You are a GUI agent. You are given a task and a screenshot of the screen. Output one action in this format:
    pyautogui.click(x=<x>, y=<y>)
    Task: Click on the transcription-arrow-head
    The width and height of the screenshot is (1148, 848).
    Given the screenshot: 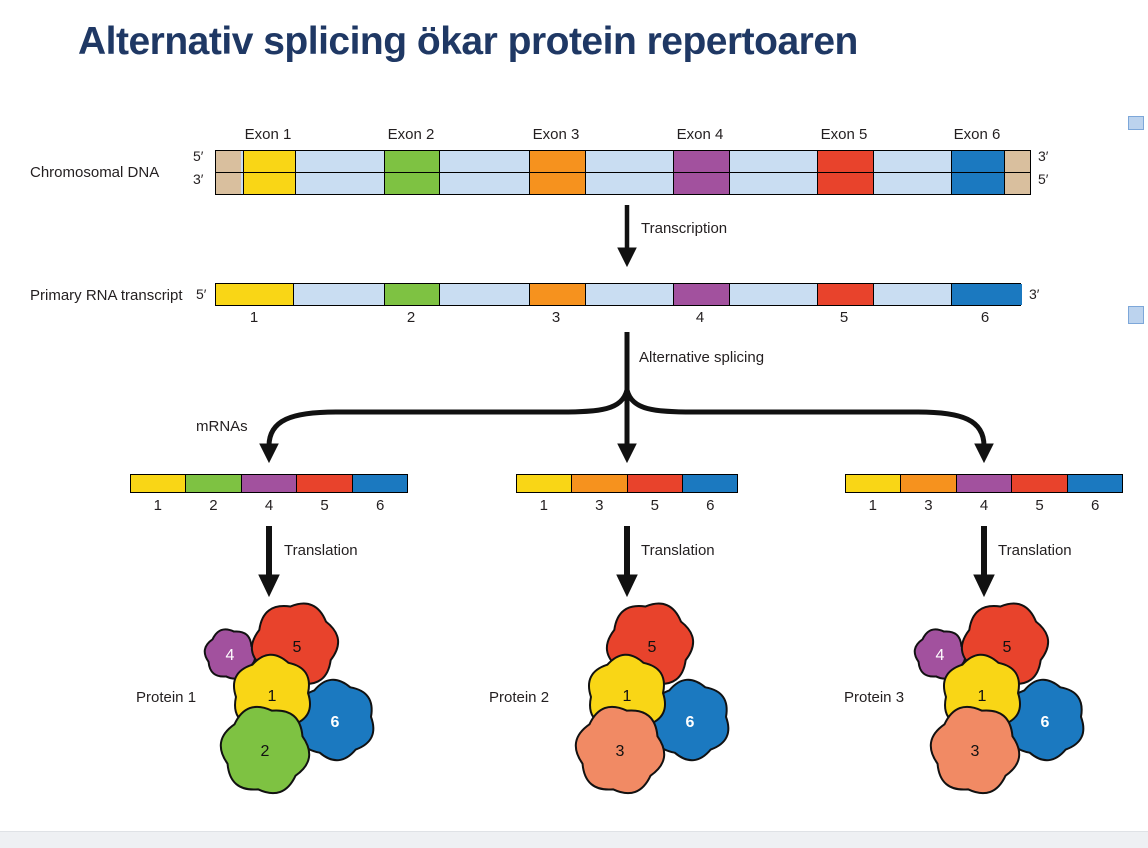 What is the action you would take?
    pyautogui.click(x=627, y=257)
    